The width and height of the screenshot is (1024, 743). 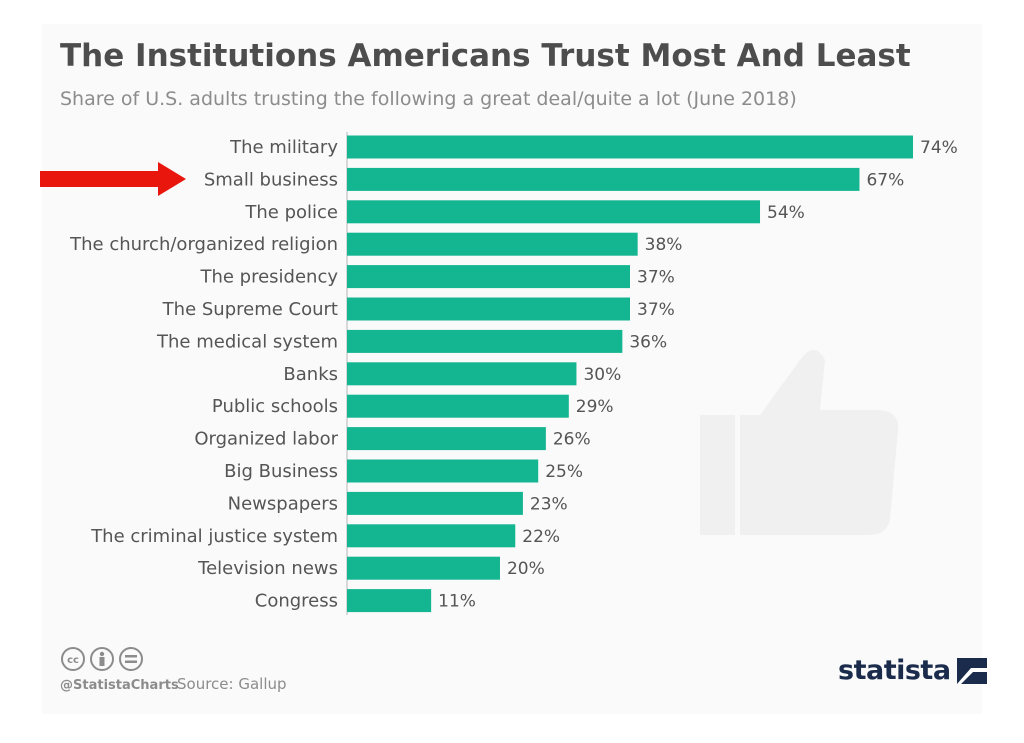 I want to click on value-label: 20%, so click(x=526, y=569).